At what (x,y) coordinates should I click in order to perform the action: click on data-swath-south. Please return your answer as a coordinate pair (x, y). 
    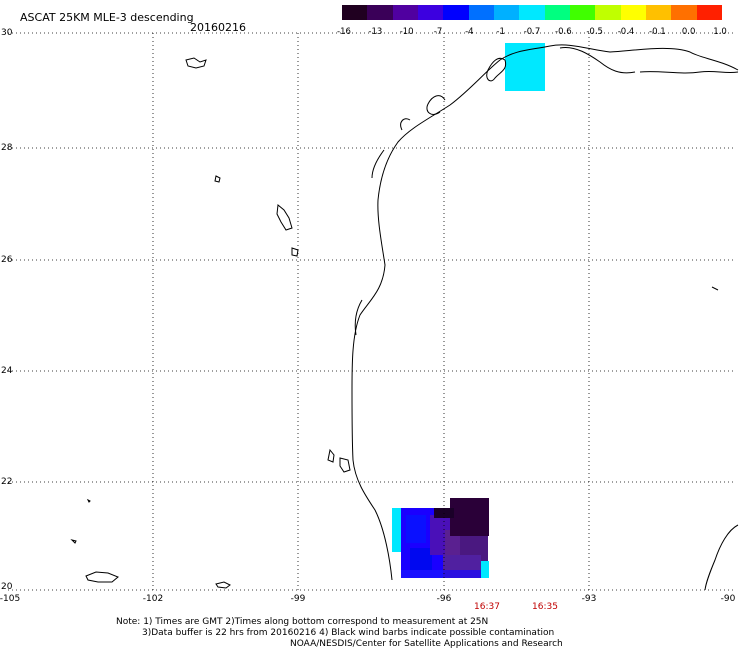
    Looking at the image, I should click on (440, 538).